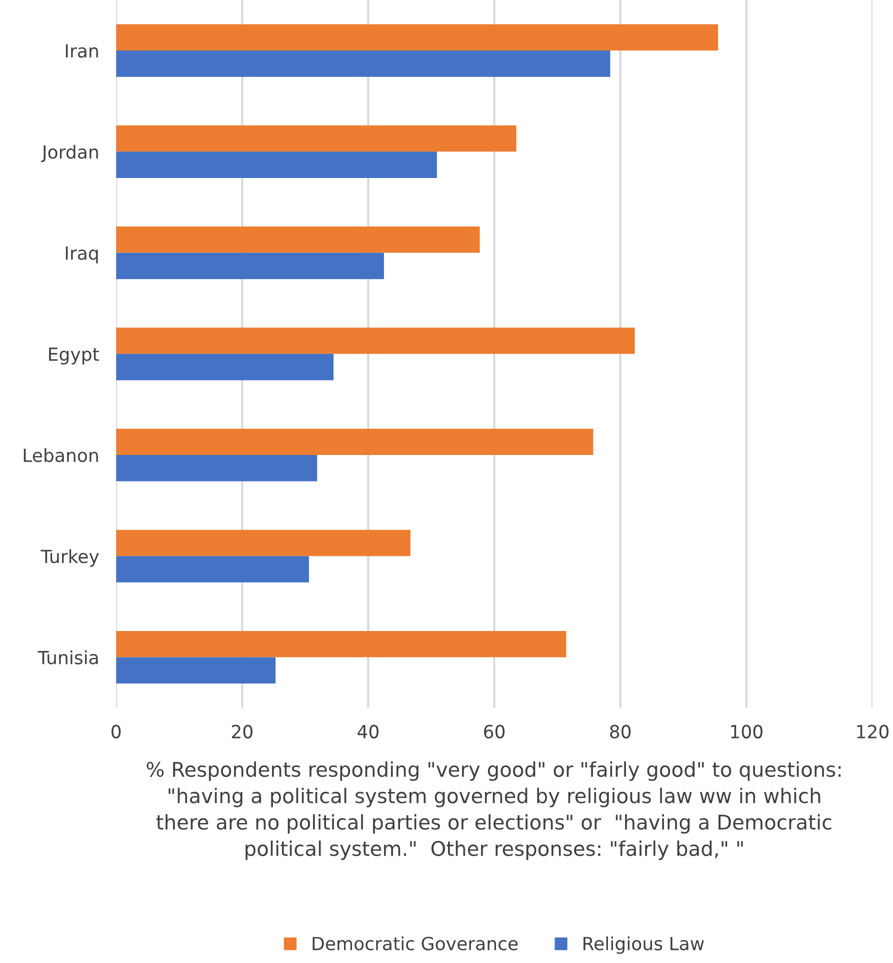 The height and width of the screenshot is (963, 893). I want to click on x-axis-title: % Respondents responding "very good" or "fairly good" to questions: "having a political system governed by religious law ww in which there are no political parties or elections" or "having a Democratic political system." Other responses: "fairly bad," ", so click(493, 810).